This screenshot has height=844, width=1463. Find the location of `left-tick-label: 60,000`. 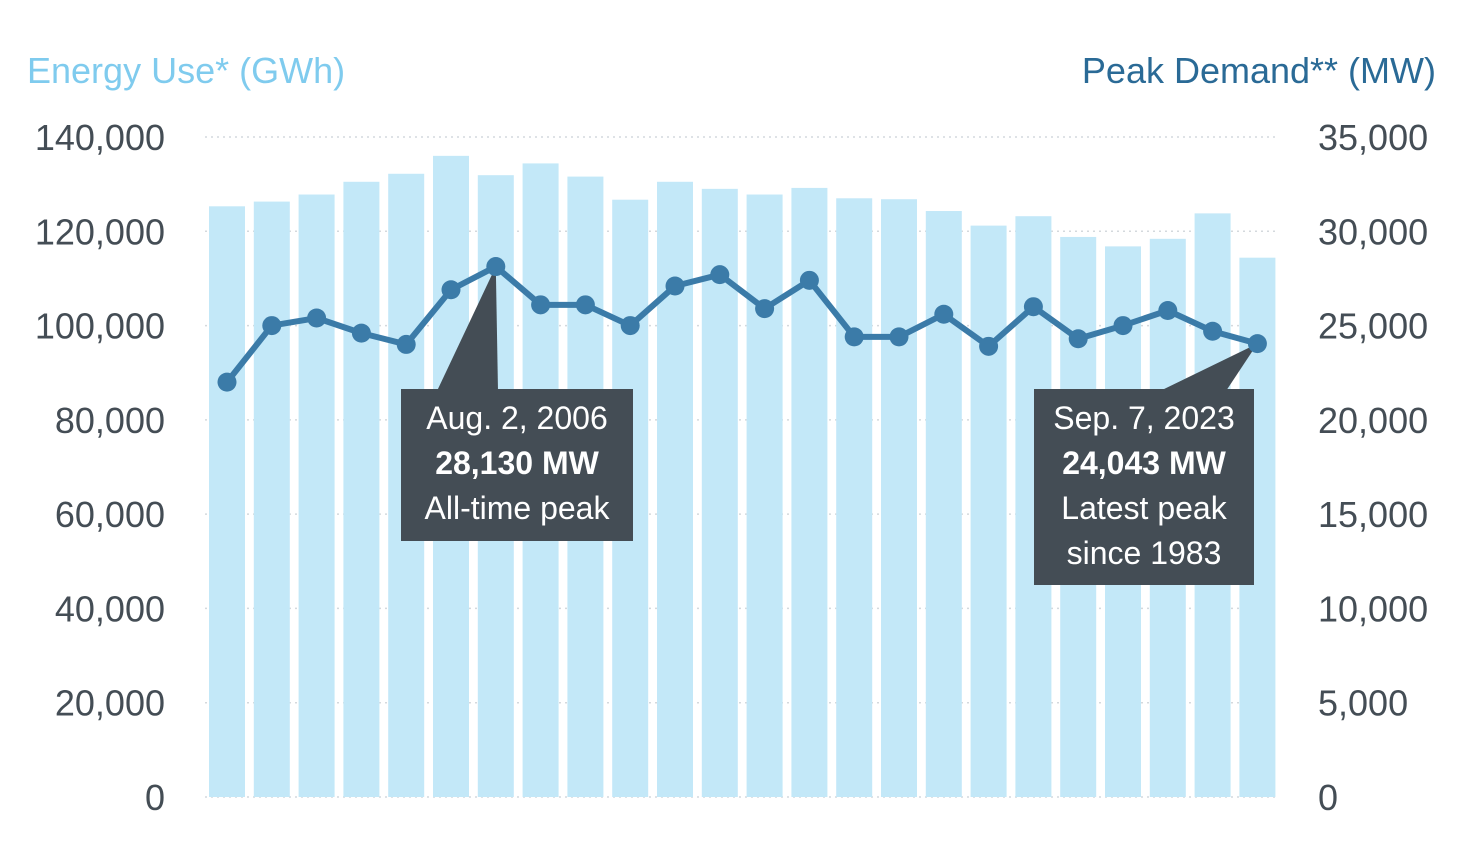

left-tick-label: 60,000 is located at coordinates (110, 514).